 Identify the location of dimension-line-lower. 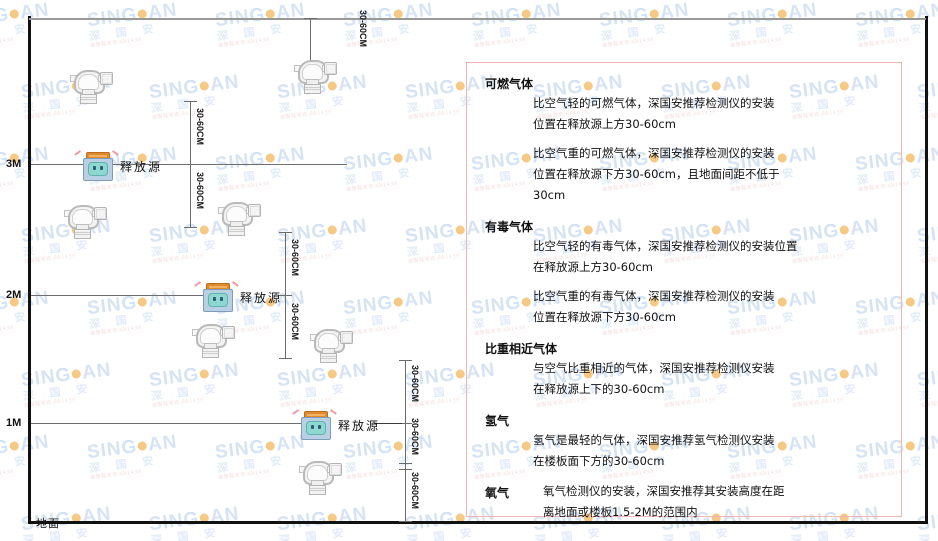
(405, 440).